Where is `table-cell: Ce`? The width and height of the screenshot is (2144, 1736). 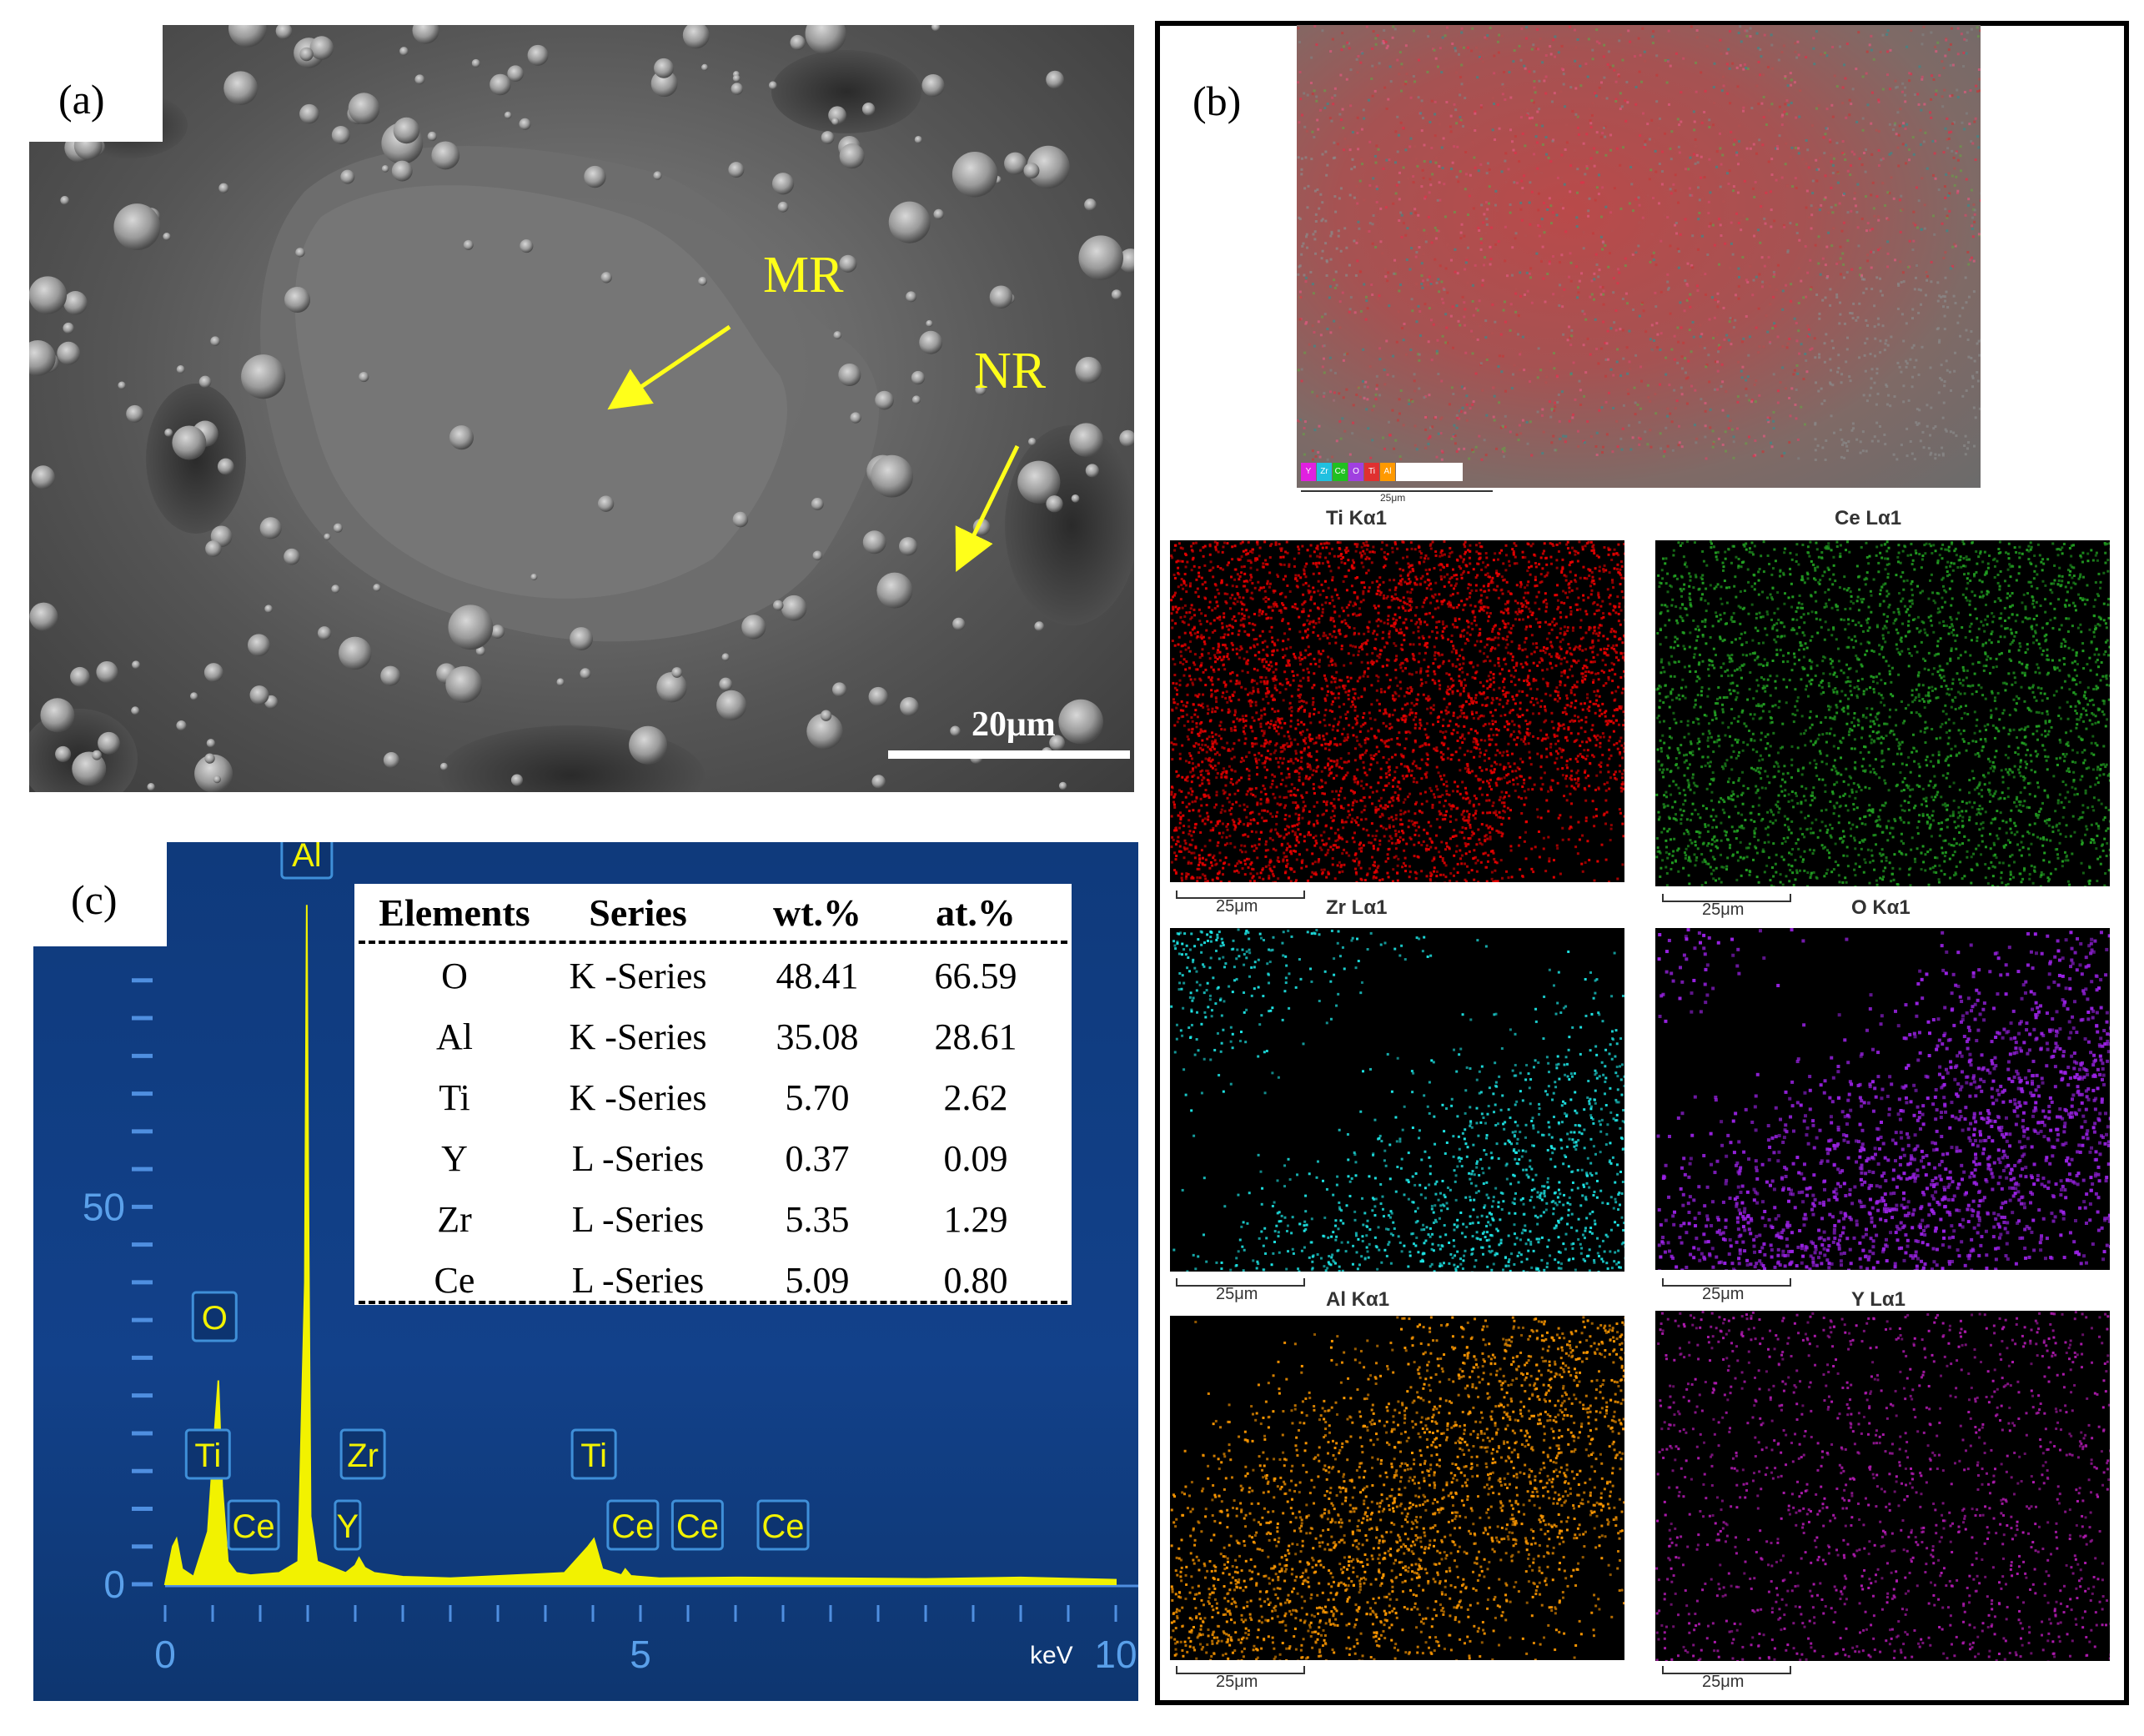 table-cell: Ce is located at coordinates (455, 1281).